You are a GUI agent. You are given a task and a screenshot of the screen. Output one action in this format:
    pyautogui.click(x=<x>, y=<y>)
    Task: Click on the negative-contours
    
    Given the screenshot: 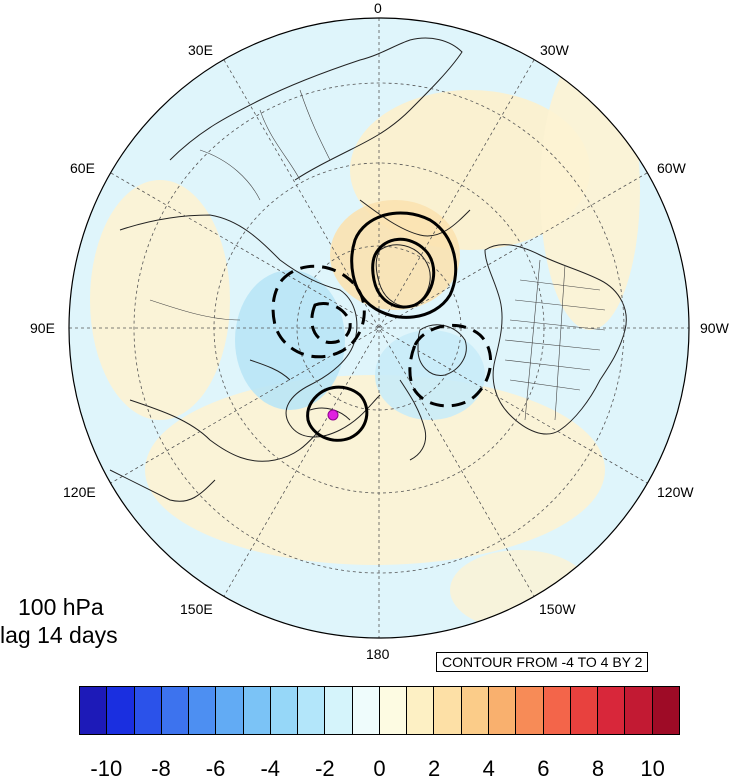 What is the action you would take?
    pyautogui.click(x=382, y=336)
    